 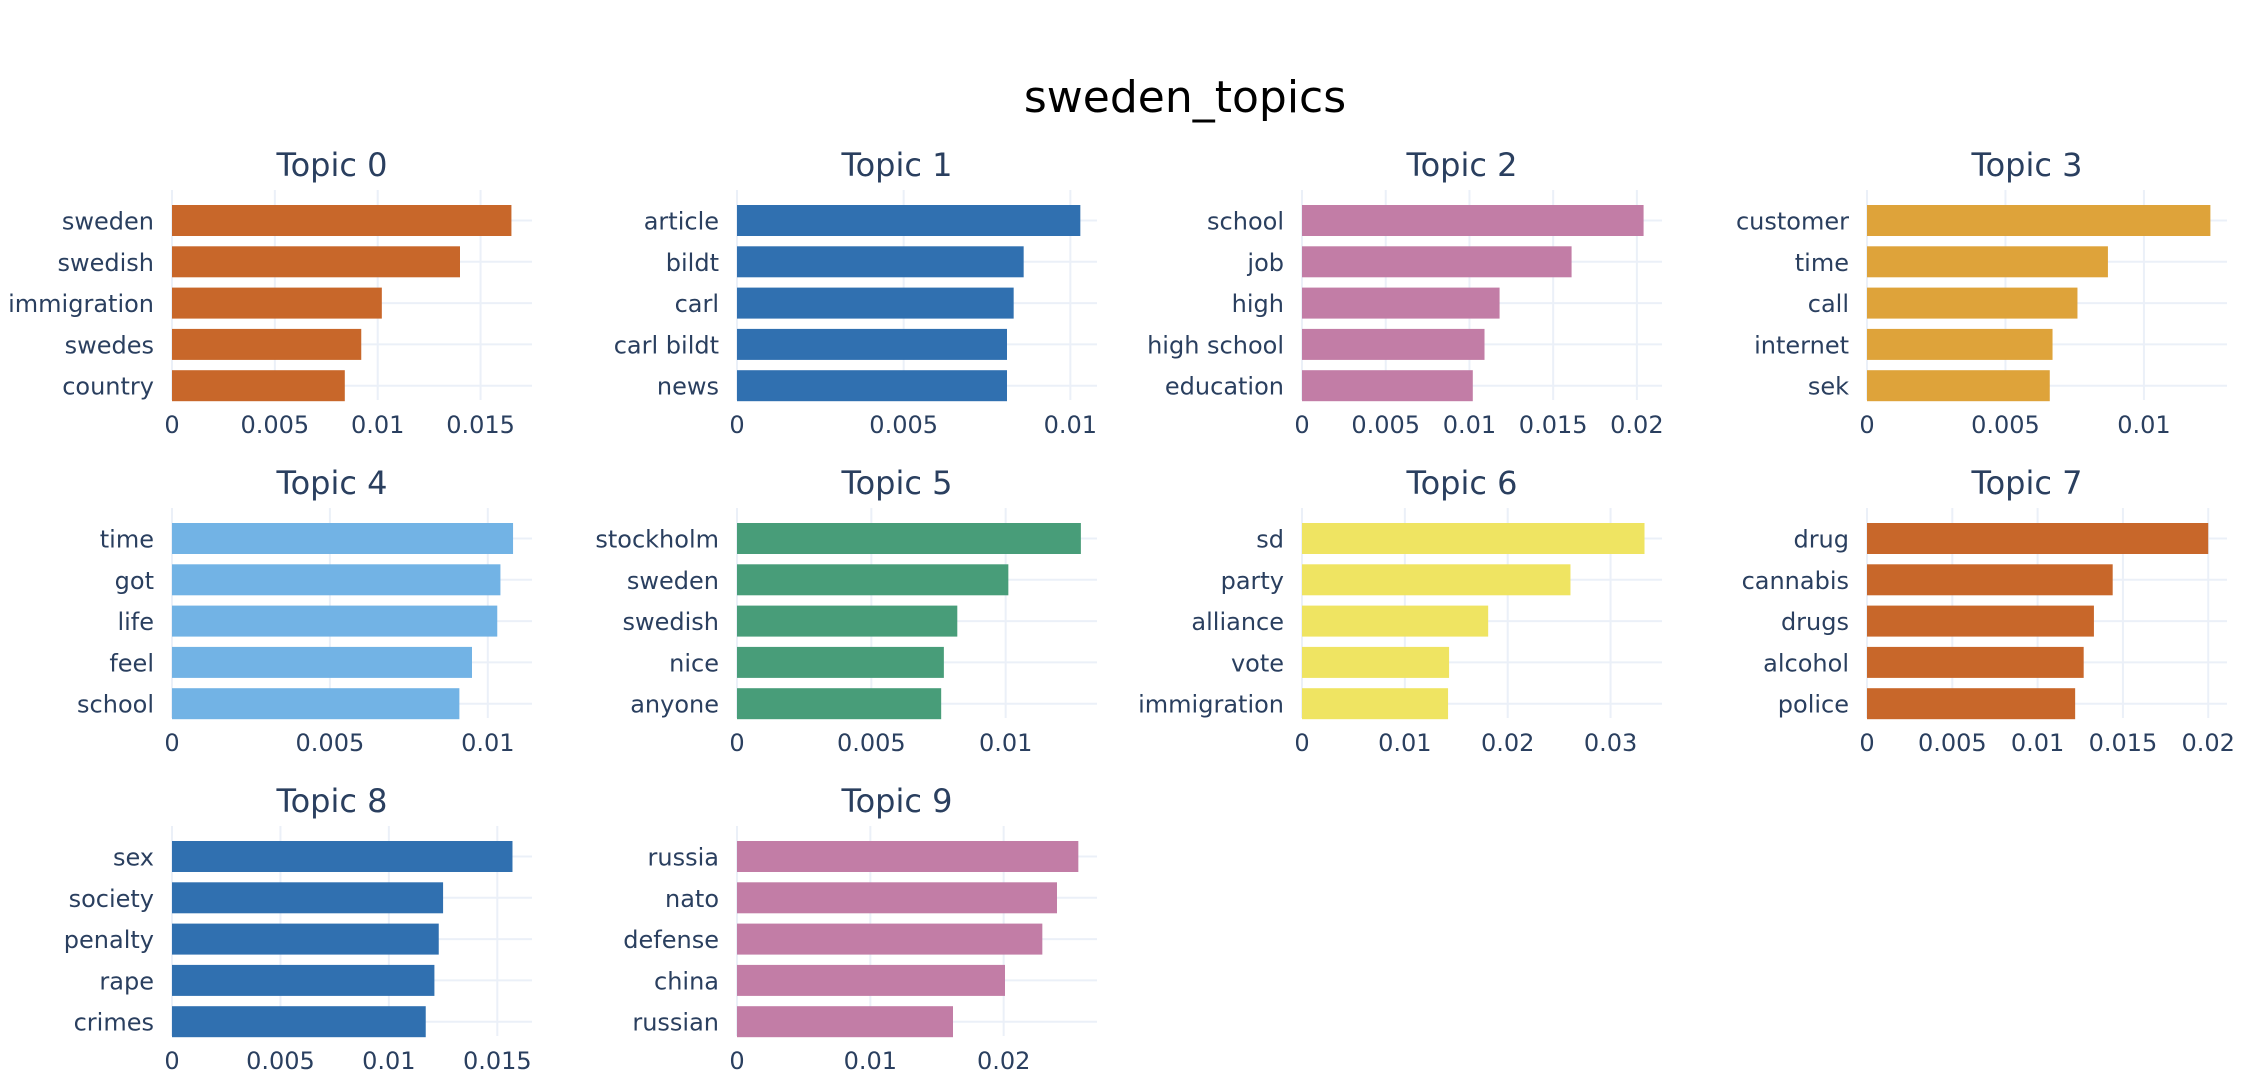 What do you see at coordinates (133, 858) in the screenshot?
I see `category-label: sex` at bounding box center [133, 858].